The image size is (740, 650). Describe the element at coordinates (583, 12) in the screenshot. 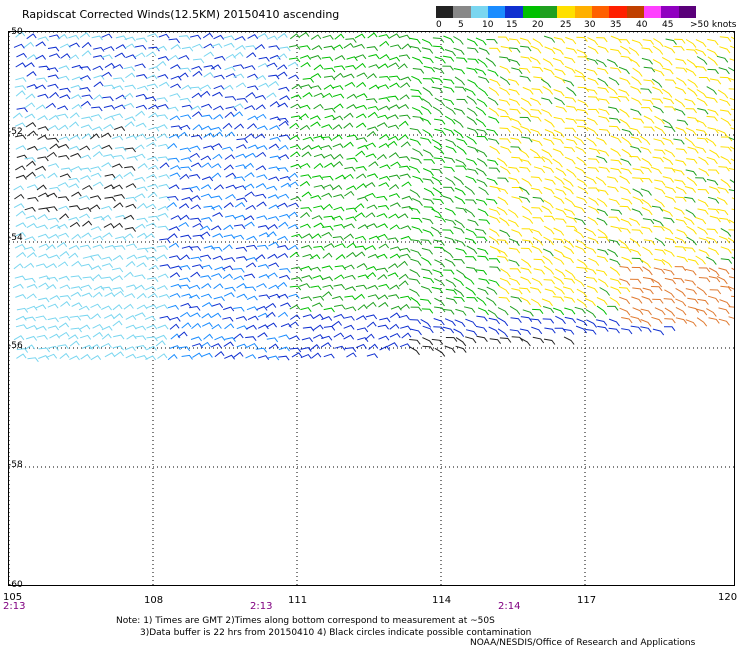

I see `legend-swatch` at that location.